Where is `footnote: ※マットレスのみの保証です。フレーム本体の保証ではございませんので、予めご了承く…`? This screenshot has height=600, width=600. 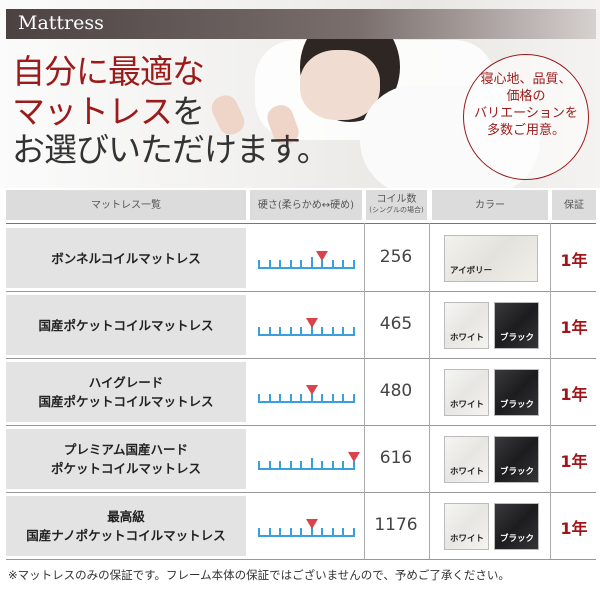
footnote: ※マットレスのみの保証です。フレーム本体の保証ではございませんので、予めご了承く… is located at coordinates (259, 575).